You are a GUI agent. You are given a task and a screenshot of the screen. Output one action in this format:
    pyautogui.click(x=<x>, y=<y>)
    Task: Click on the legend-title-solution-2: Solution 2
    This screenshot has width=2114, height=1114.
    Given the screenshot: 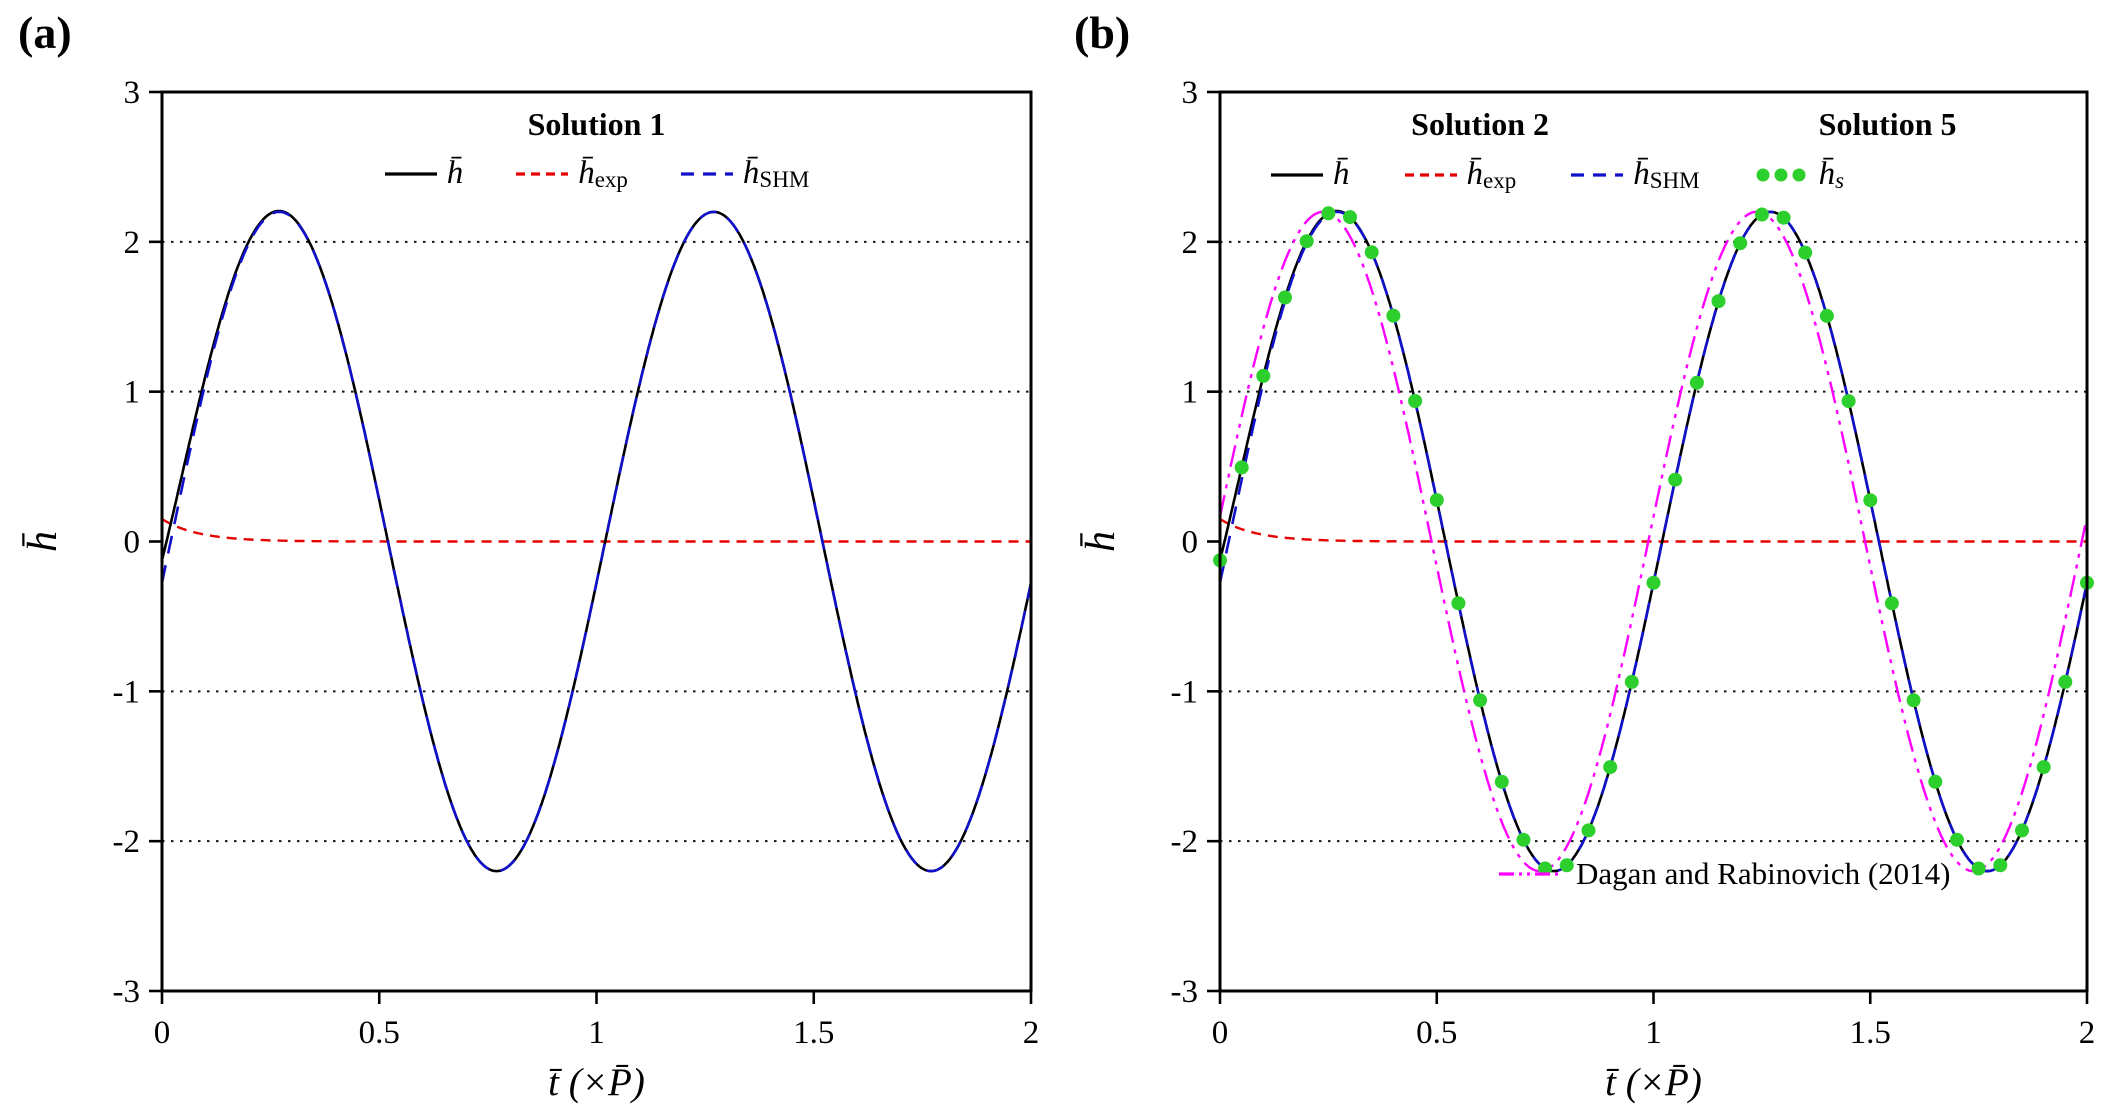 What is the action you would take?
    pyautogui.click(x=1480, y=124)
    